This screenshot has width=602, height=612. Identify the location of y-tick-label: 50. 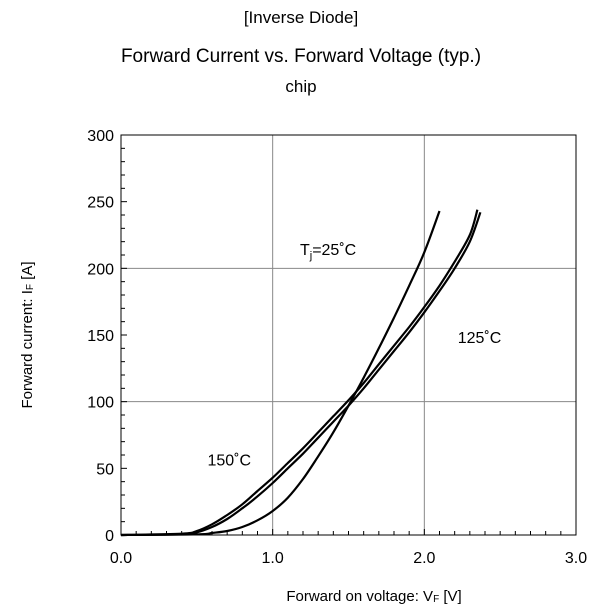
(105, 469).